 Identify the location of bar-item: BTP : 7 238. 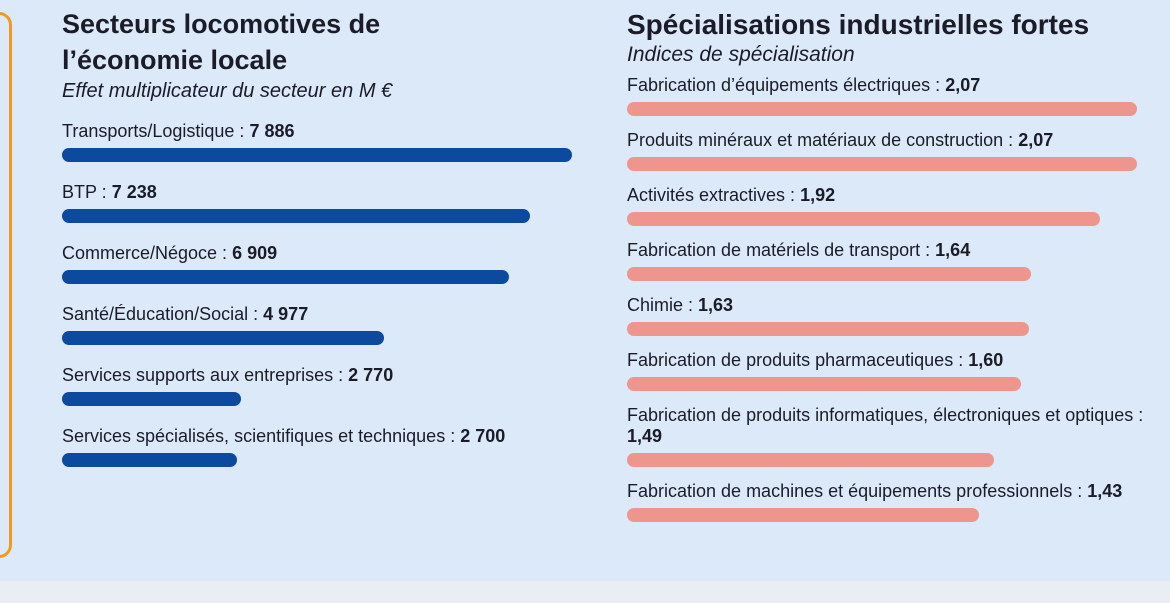
(332, 202).